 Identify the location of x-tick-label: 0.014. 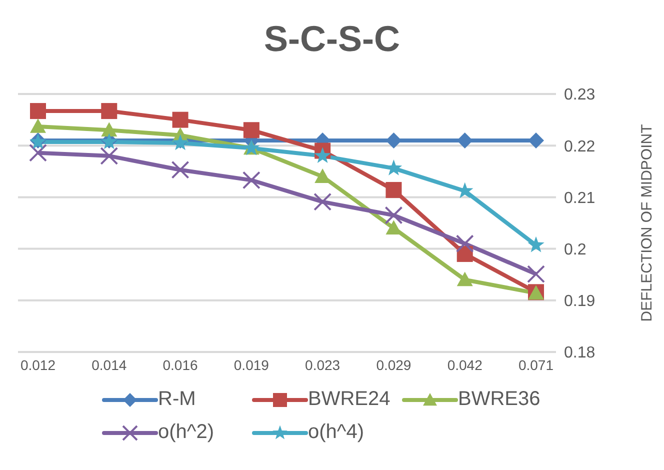
(109, 364).